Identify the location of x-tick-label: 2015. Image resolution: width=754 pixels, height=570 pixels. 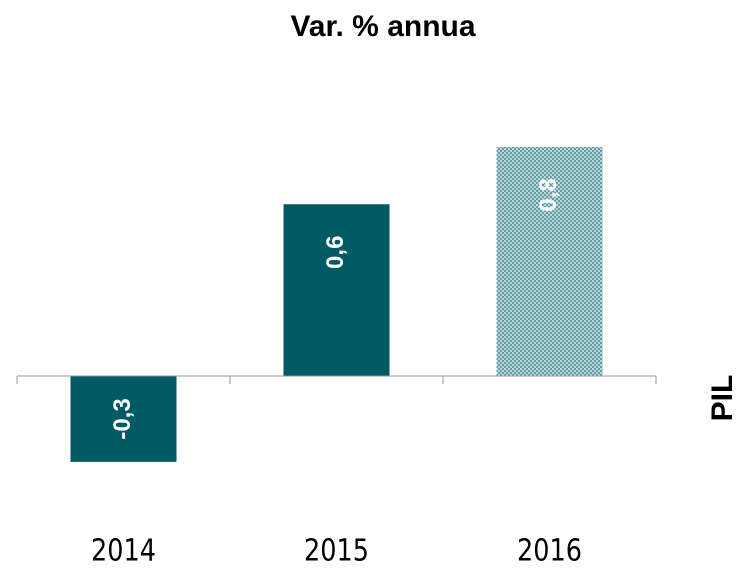
(336, 551).